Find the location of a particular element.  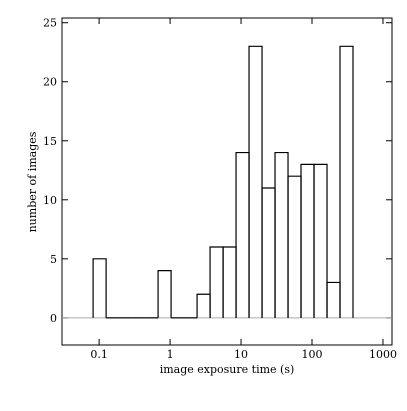

y-tick-label: 25 is located at coordinates (50, 23).